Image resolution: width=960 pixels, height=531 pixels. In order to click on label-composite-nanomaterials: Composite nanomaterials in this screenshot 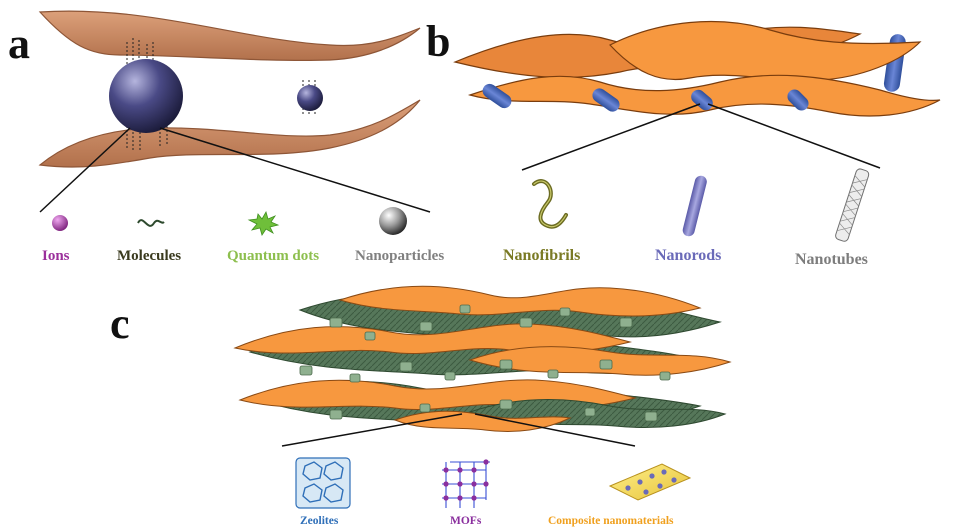, I will do `click(611, 521)`.